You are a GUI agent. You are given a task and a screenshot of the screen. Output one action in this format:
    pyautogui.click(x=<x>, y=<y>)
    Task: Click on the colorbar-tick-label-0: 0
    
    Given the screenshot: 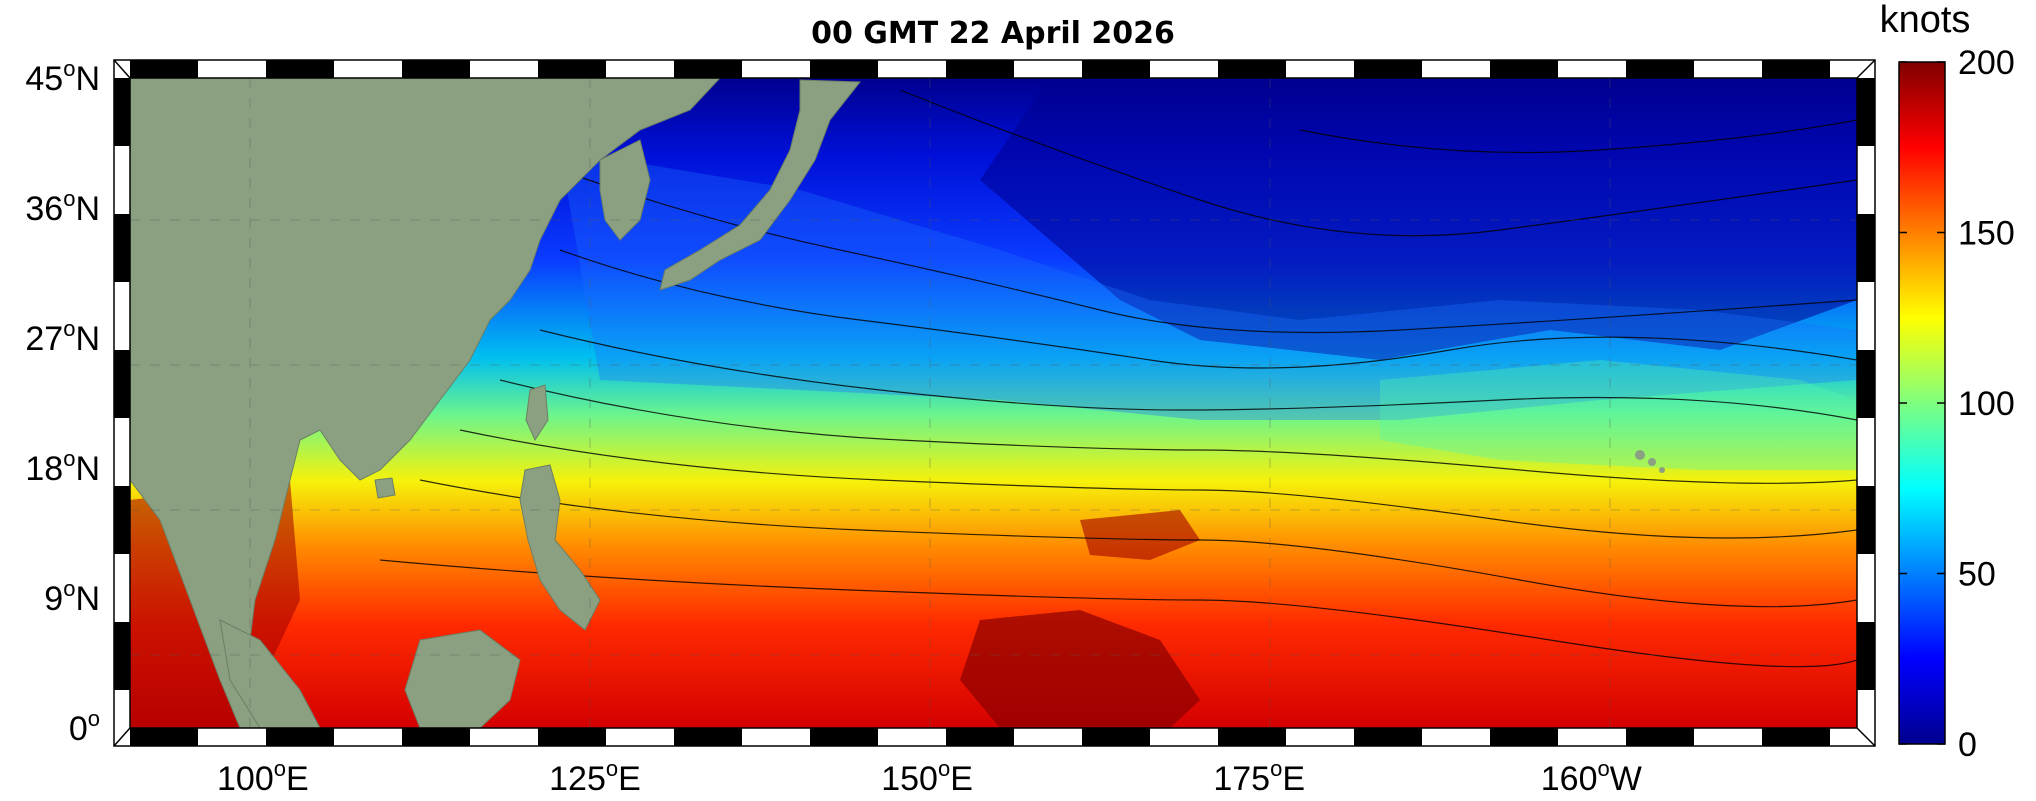 What is the action you would take?
    pyautogui.click(x=1967, y=745)
    